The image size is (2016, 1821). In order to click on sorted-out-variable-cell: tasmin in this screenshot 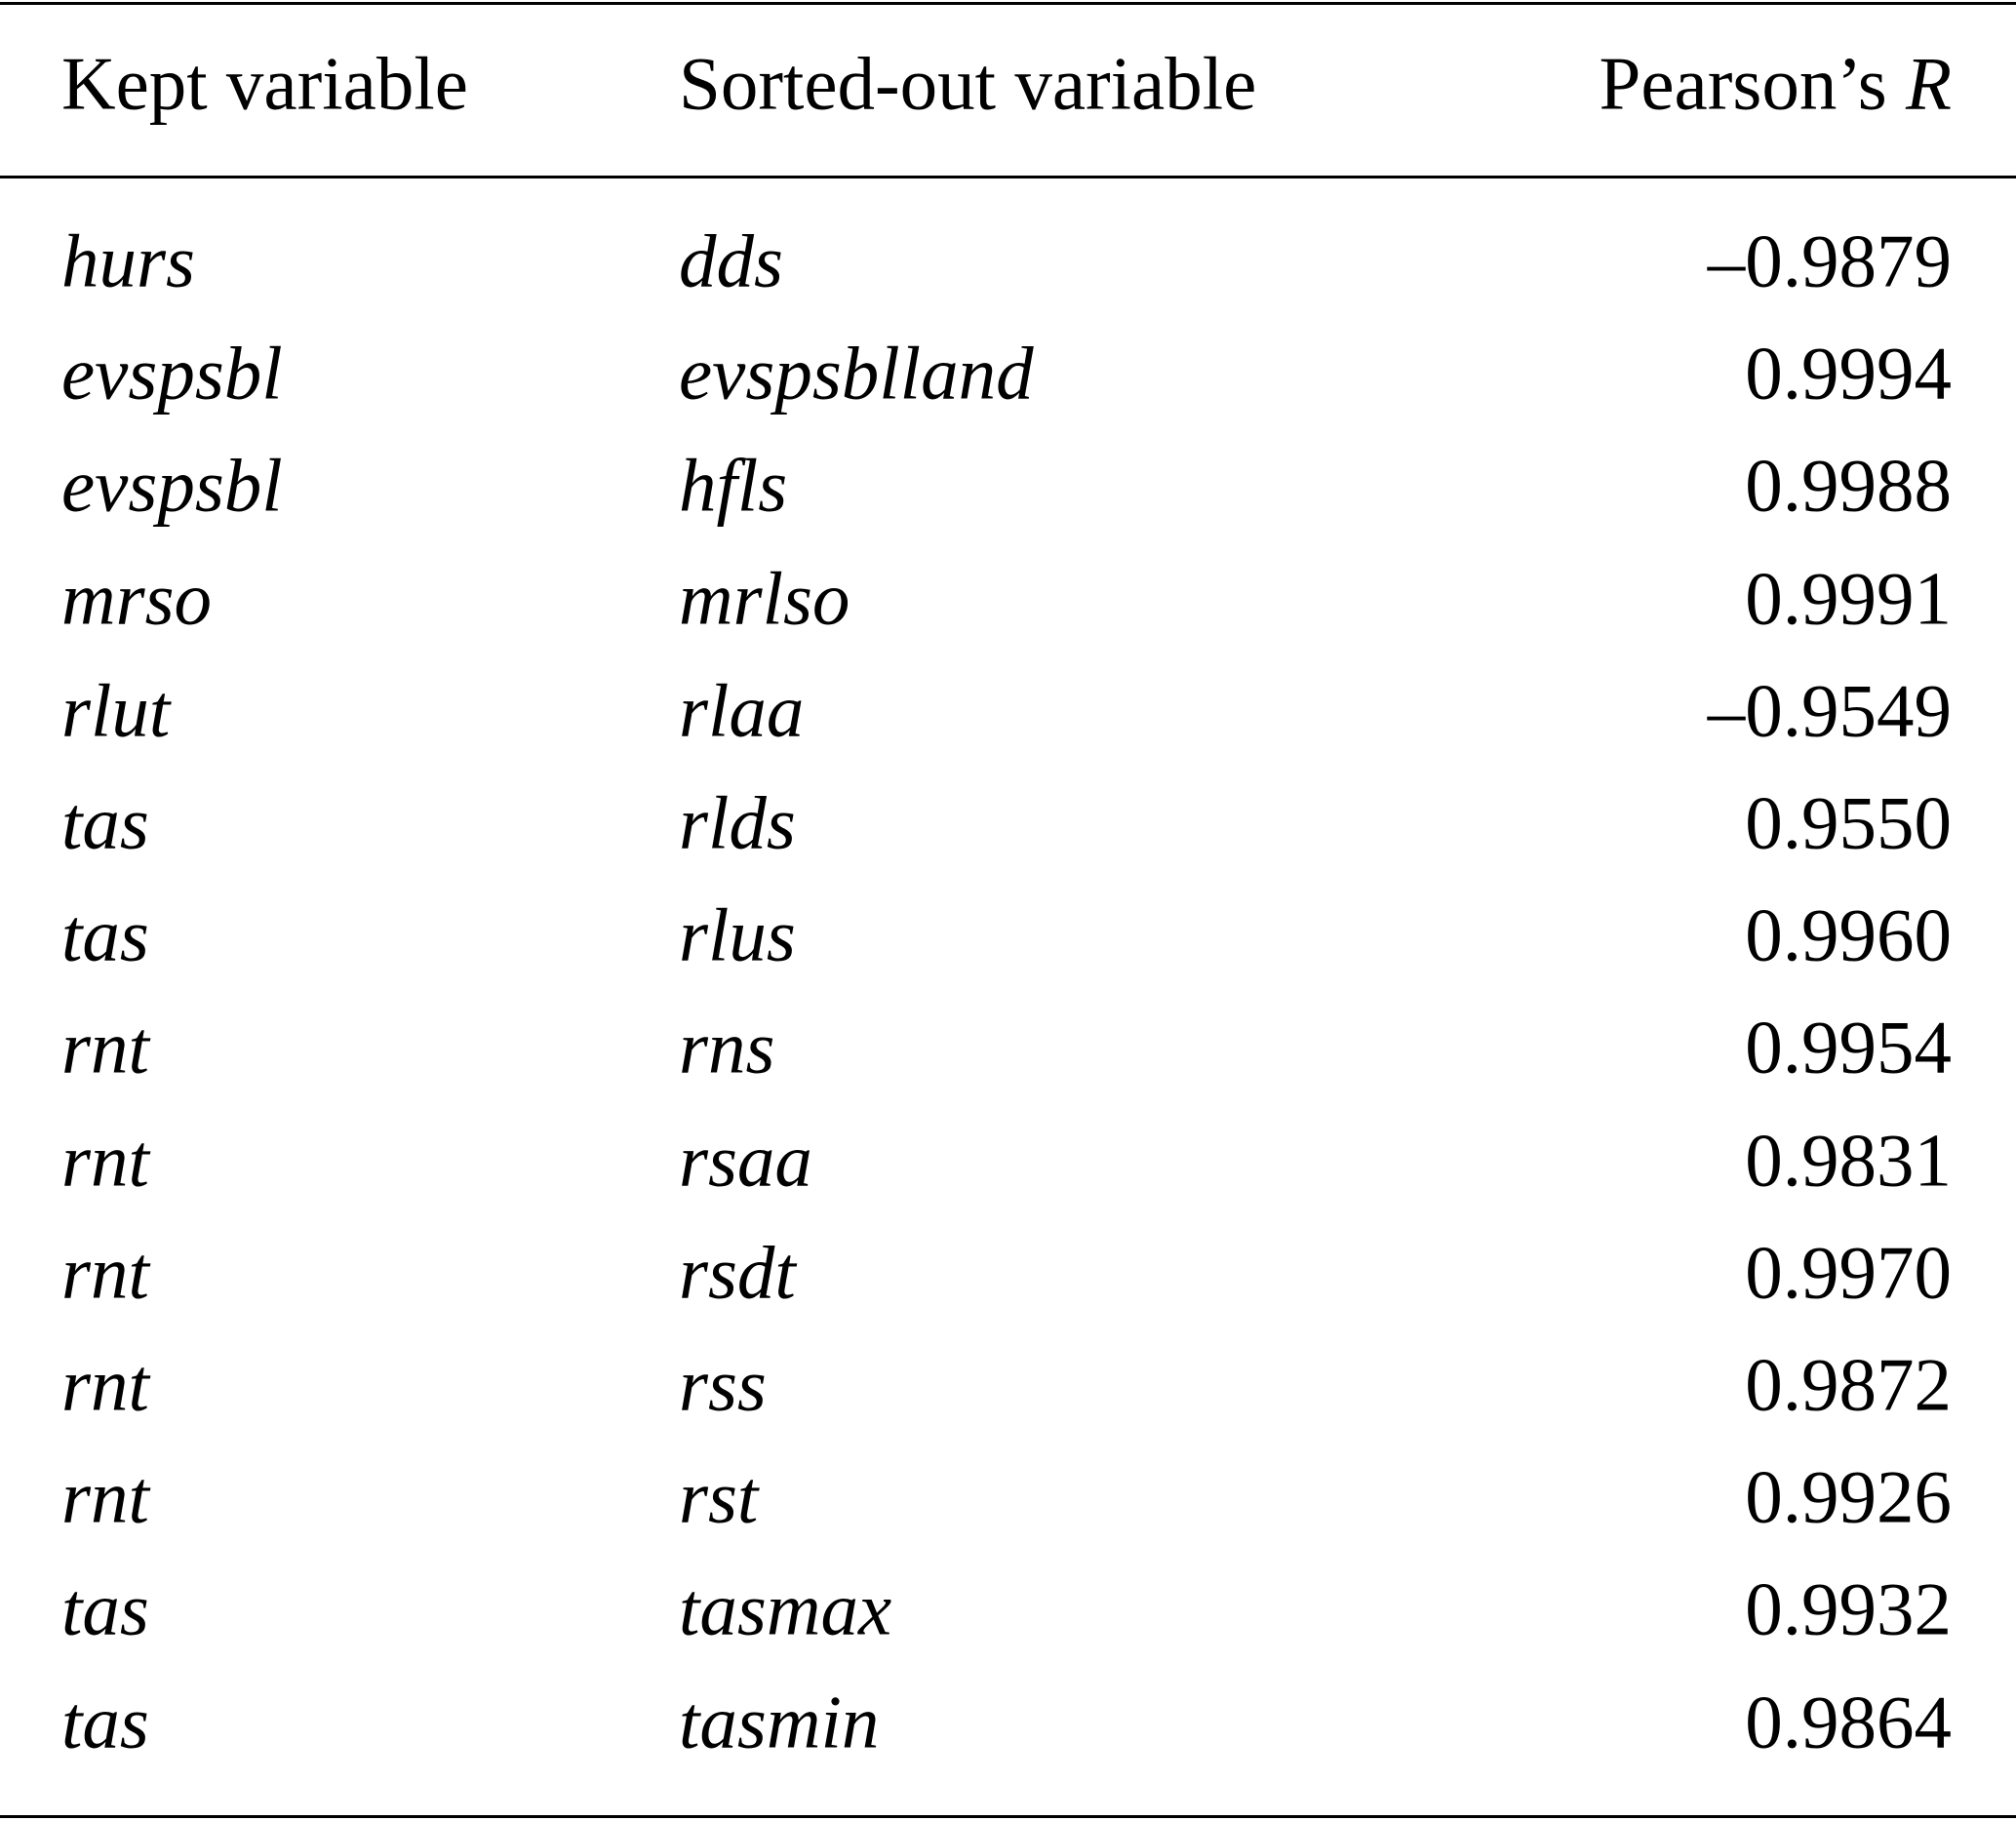, I will do `click(779, 1722)`.